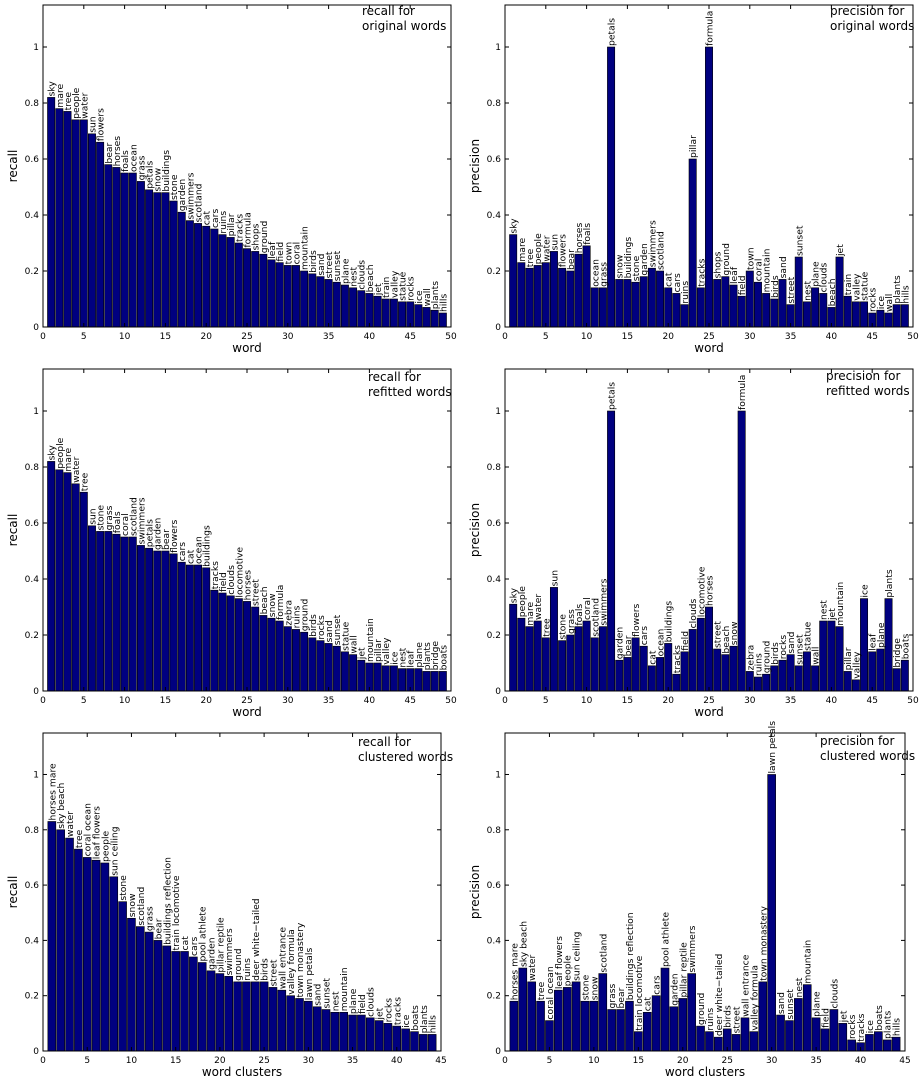 This screenshot has width=920, height=1086. Describe the element at coordinates (125, 337) in the screenshot. I see `x-tick-label: 10` at that location.